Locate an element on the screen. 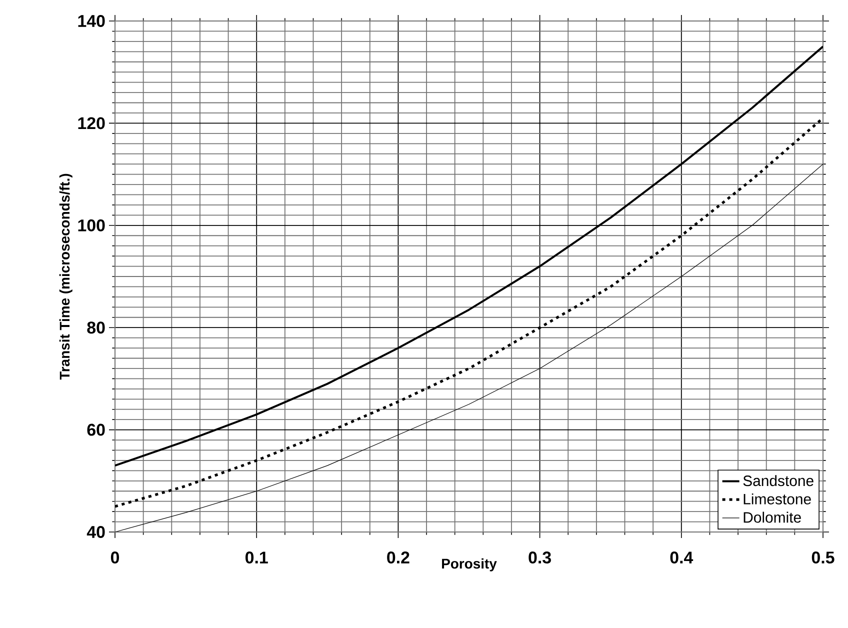 Image resolution: width=848 pixels, height=628 pixels. legend-label: Limestone is located at coordinates (777, 498).